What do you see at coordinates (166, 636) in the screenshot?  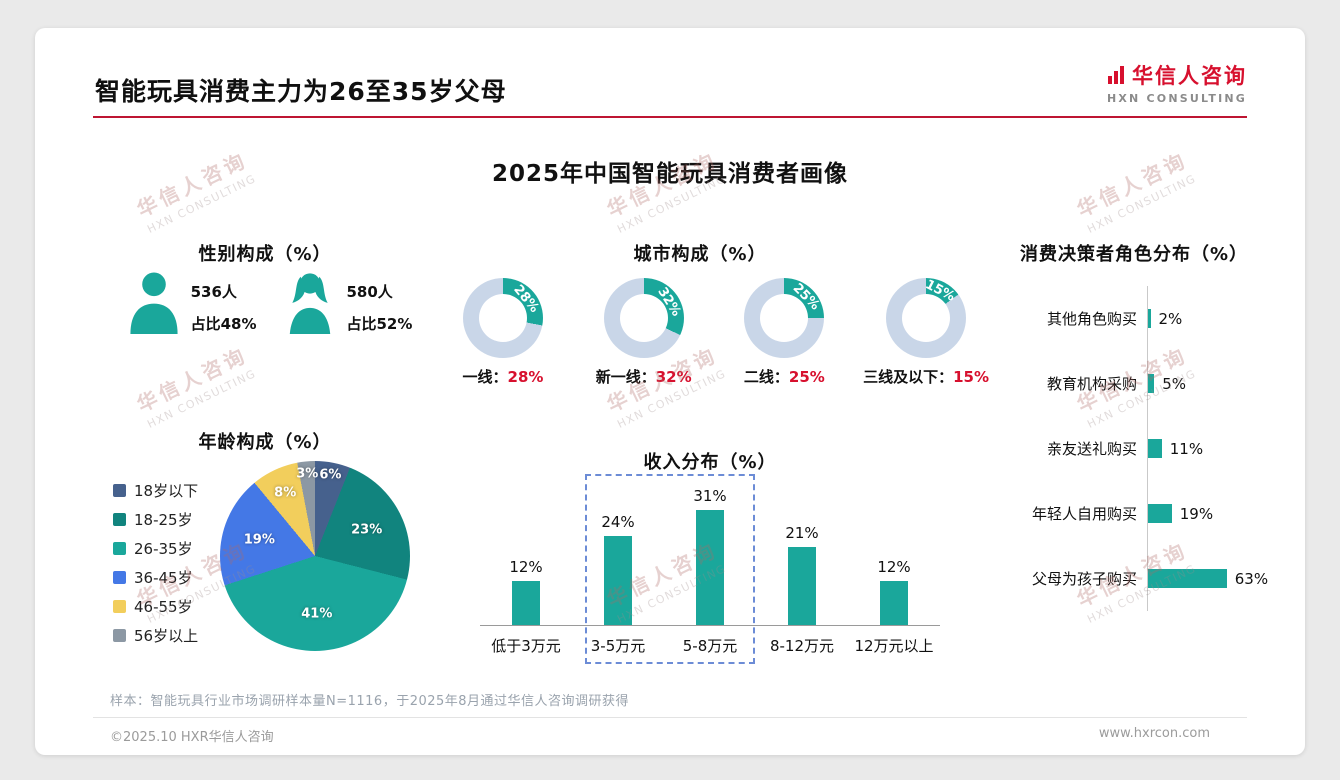 I see `legend-label: 56岁以上` at bounding box center [166, 636].